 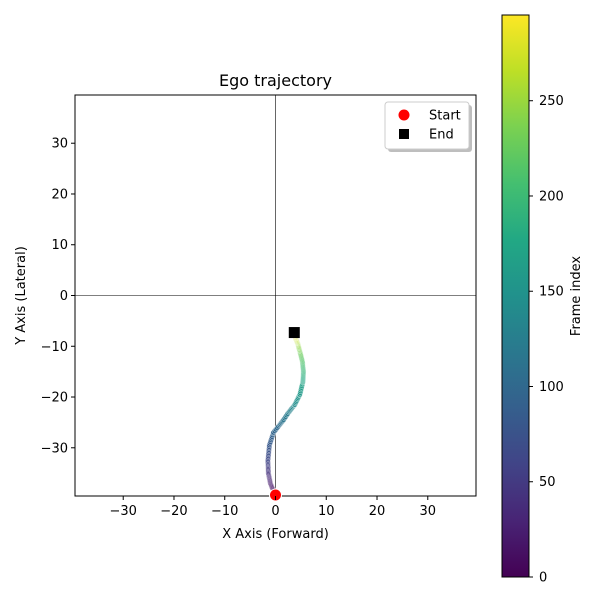 I want to click on colorbar-tick-label: 250, so click(x=551, y=101).